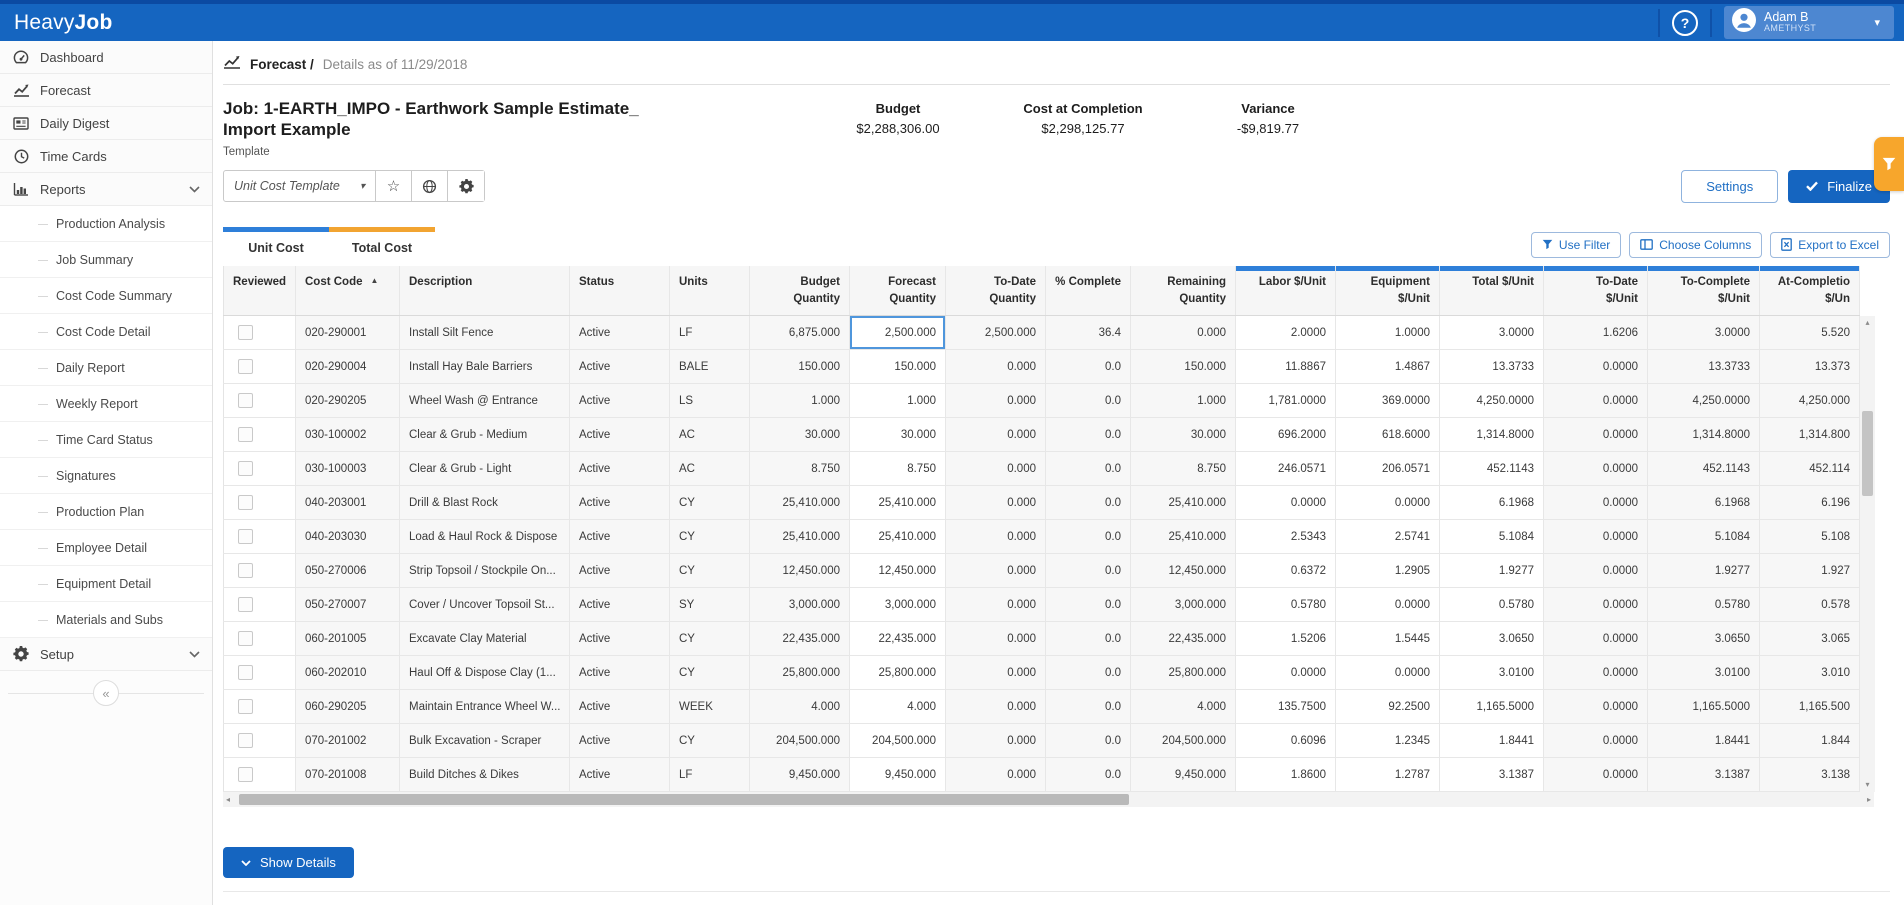 Image resolution: width=1904 pixels, height=905 pixels. I want to click on cell-forecast_qty: 12,450.000, so click(897, 570).